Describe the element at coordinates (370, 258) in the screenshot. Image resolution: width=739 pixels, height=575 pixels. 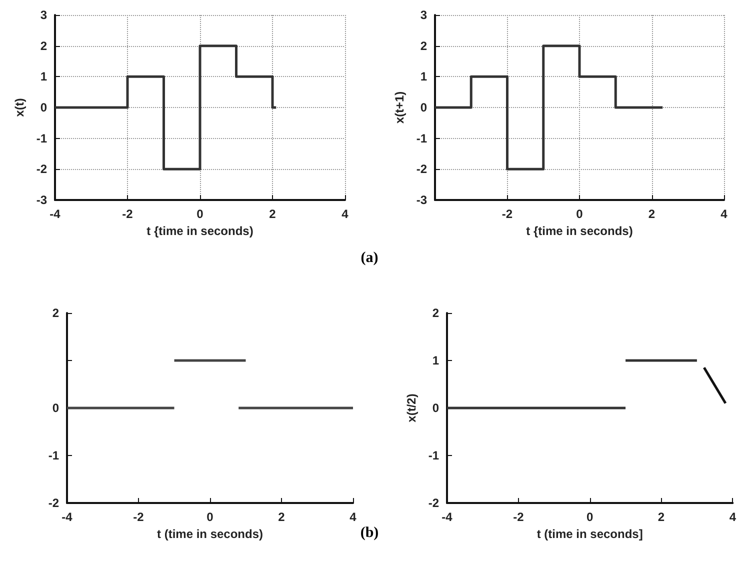
I see `text: (a)` at that location.